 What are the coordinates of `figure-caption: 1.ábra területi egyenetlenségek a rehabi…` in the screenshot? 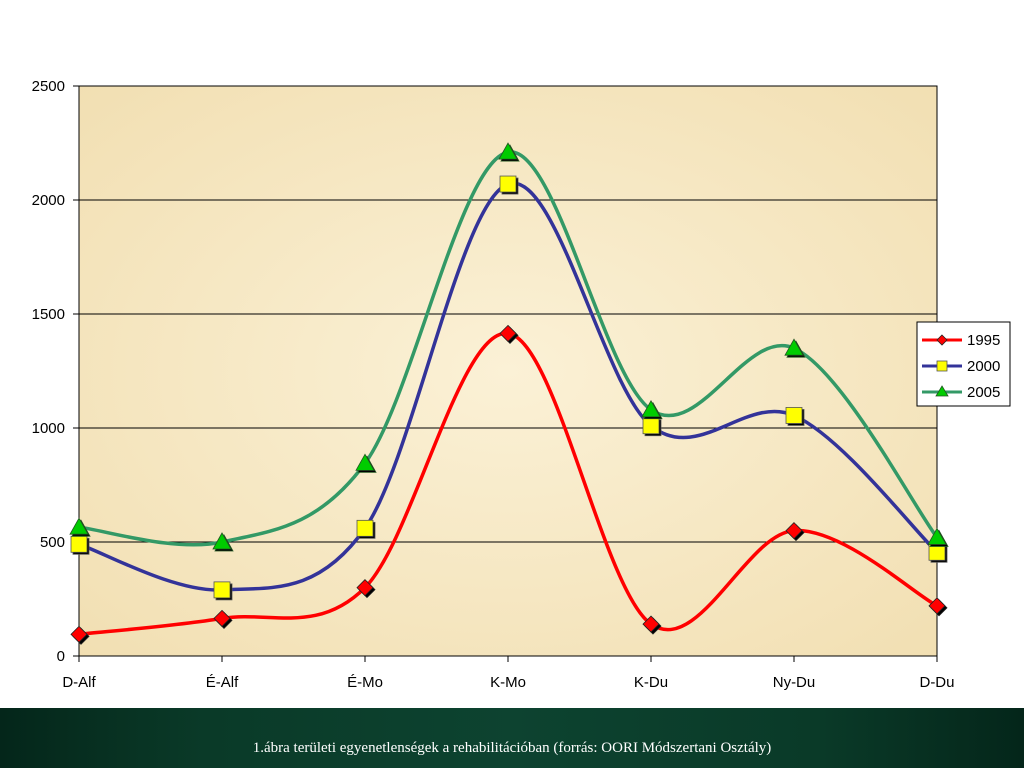 It's located at (512, 748).